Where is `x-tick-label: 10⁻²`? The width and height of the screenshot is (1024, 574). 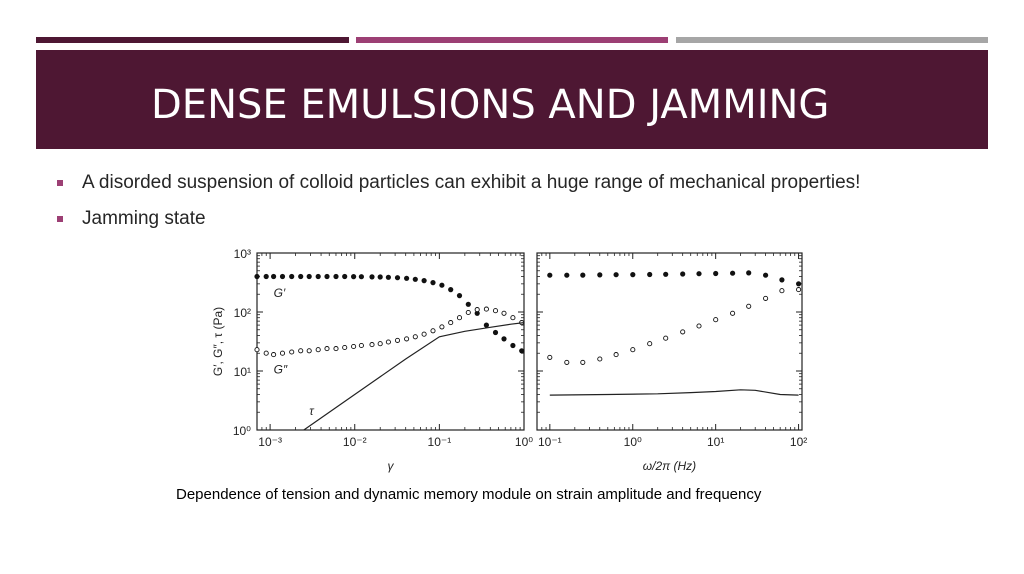
x-tick-label: 10⁻² is located at coordinates (355, 442).